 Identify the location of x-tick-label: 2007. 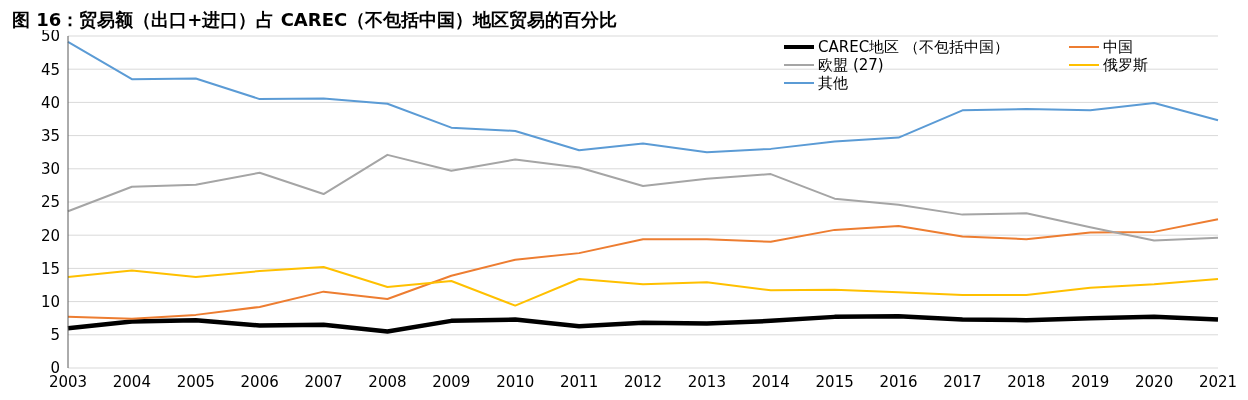
(323, 381).